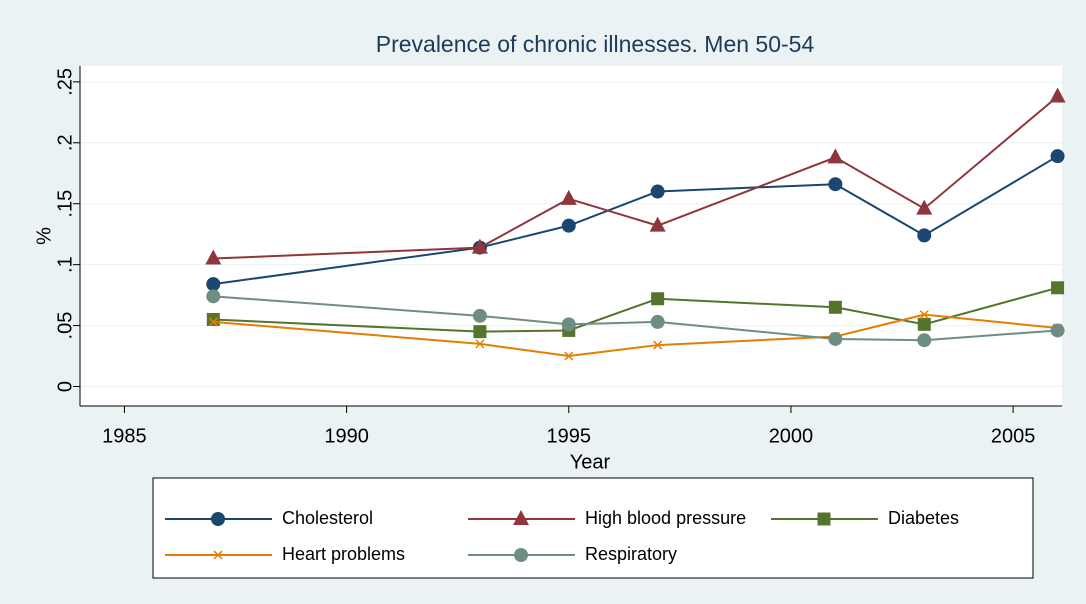  Describe the element at coordinates (44, 236) in the screenshot. I see `y-axis-label: %` at that location.